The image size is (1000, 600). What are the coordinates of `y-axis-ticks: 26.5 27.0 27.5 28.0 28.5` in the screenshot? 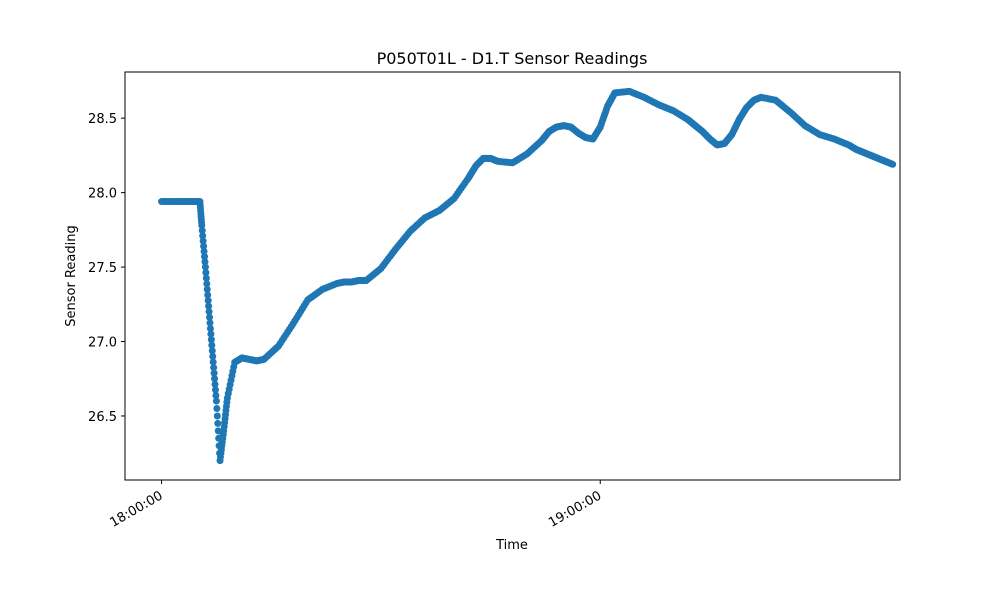 It's located at (106, 268).